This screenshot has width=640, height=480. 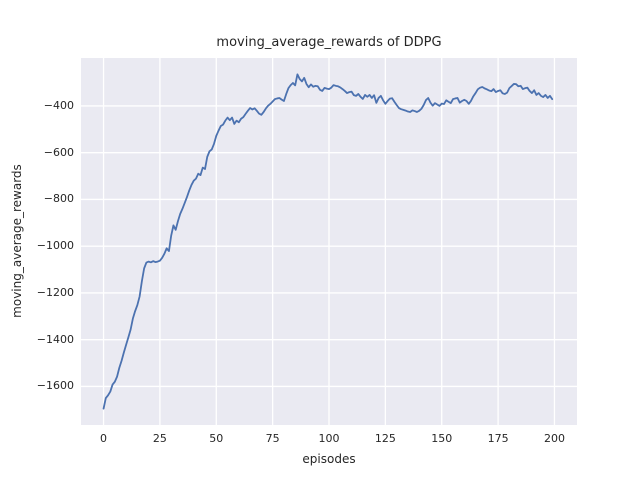 What do you see at coordinates (216, 438) in the screenshot?
I see `x-tick-label: 50` at bounding box center [216, 438].